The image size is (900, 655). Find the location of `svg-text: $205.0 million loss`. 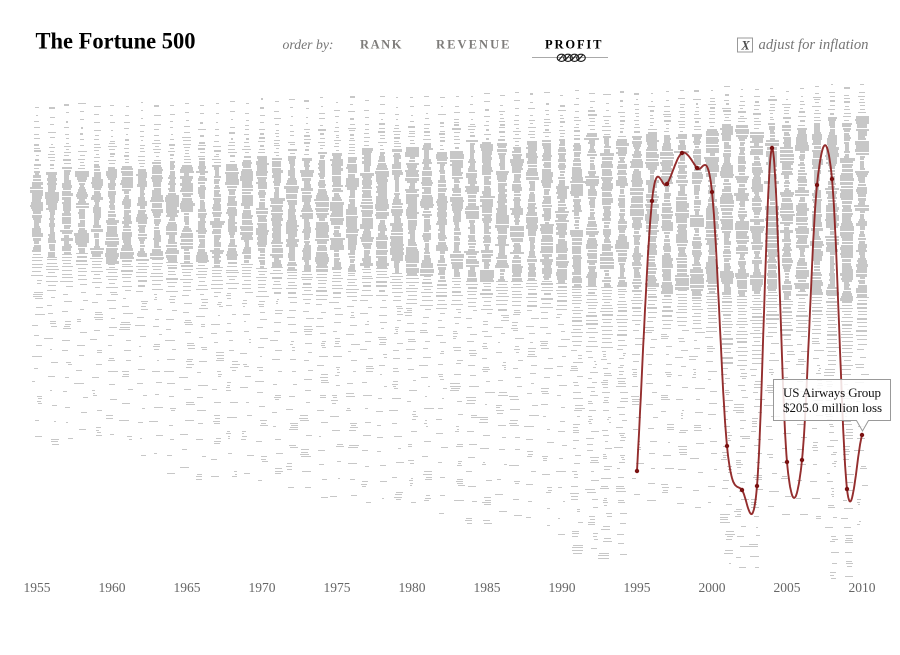

svg-text: $205.0 million loss is located at coordinates (832, 407).